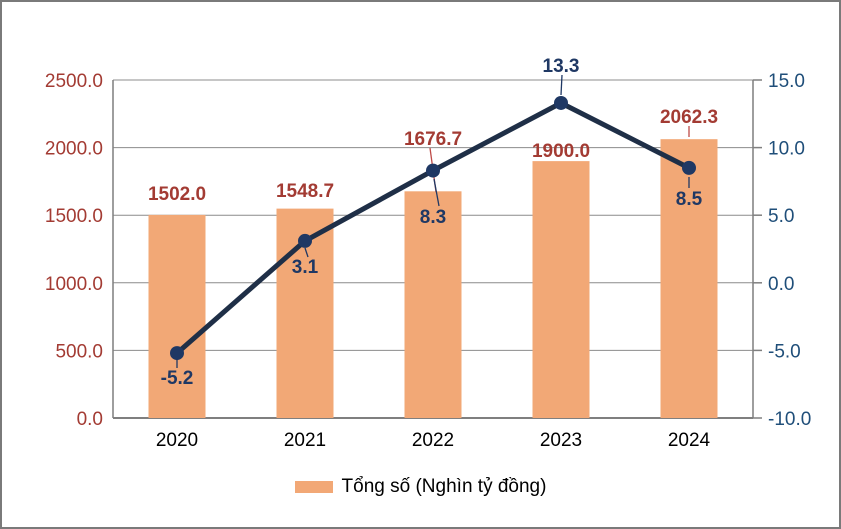 This screenshot has height=529, width=841. What do you see at coordinates (74, 284) in the screenshot?
I see `left-axis-label: 1000.0` at bounding box center [74, 284].